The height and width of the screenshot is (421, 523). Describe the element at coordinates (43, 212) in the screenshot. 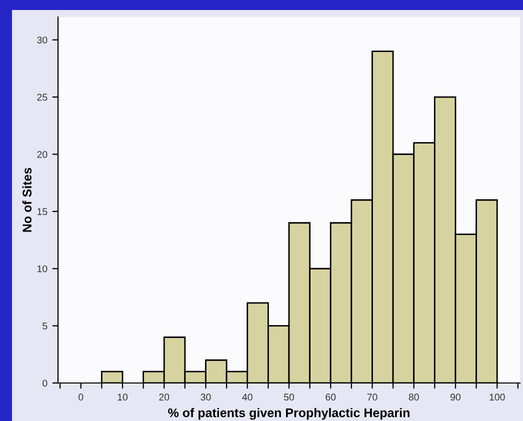

I see `y-tick-label: 15` at that location.